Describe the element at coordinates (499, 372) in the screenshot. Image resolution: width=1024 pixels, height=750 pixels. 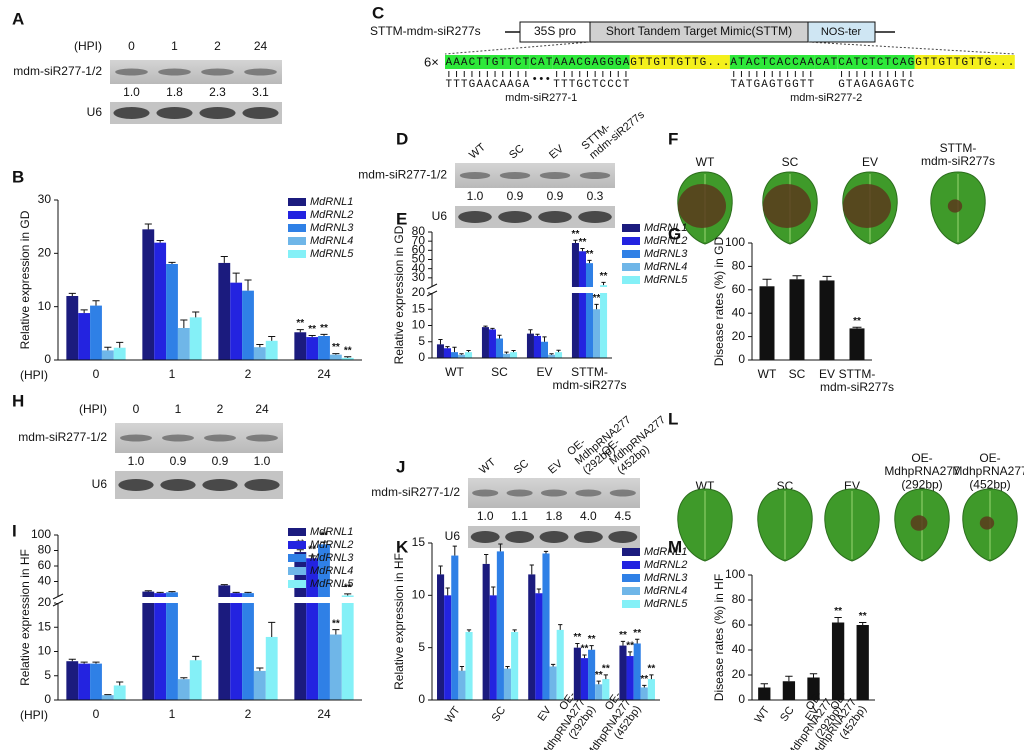
I see `x-tick-label: SC` at that location.